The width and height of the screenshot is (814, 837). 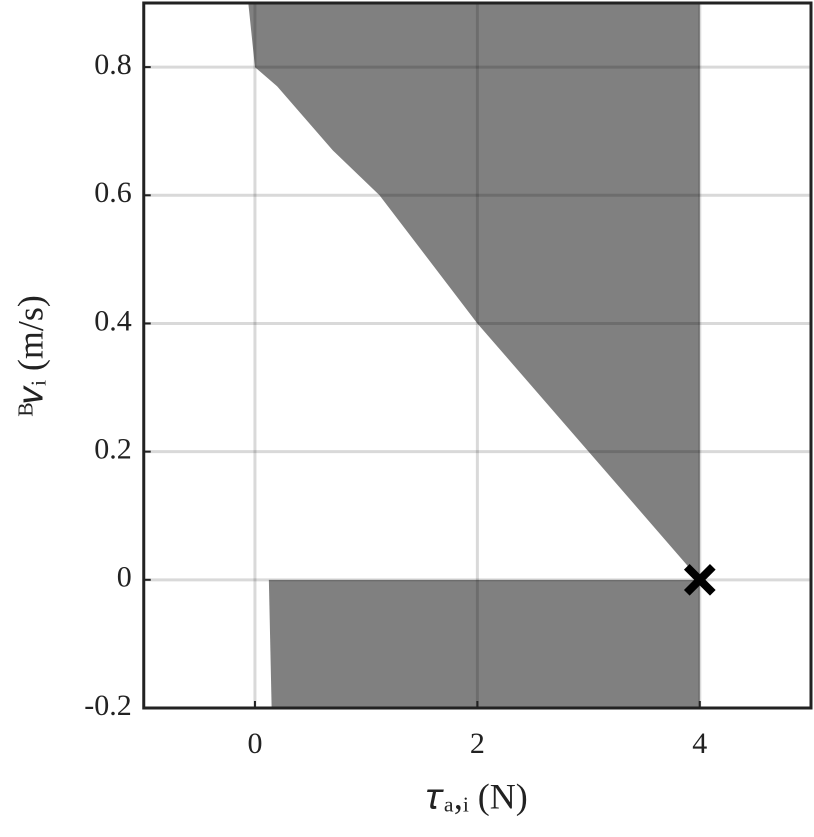 I want to click on y-tick-label: 0, so click(x=124, y=577).